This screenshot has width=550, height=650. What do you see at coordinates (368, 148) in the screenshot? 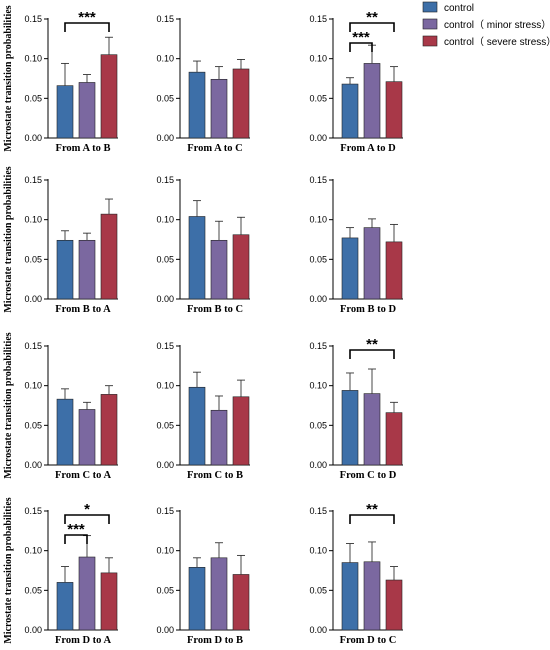
I see `x-axis-label: From A to D` at bounding box center [368, 148].